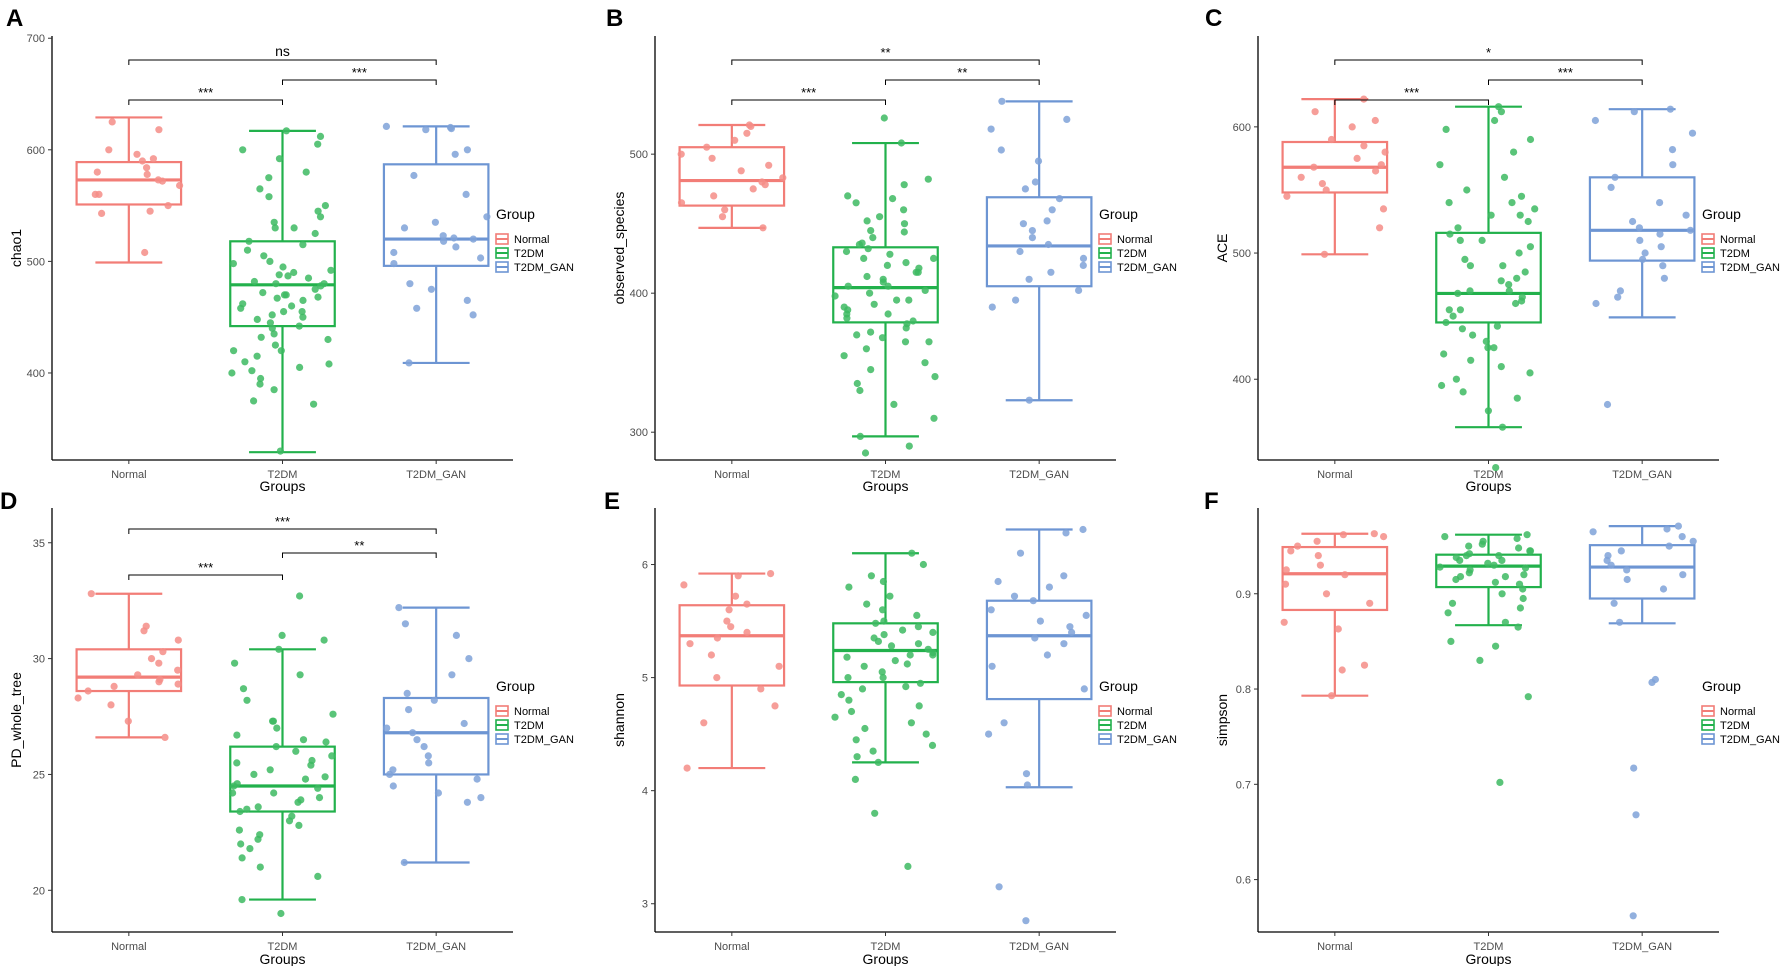 This screenshot has height=966, width=1784. What do you see at coordinates (645, 566) in the screenshot?
I see `y-tick-label: 6` at bounding box center [645, 566].